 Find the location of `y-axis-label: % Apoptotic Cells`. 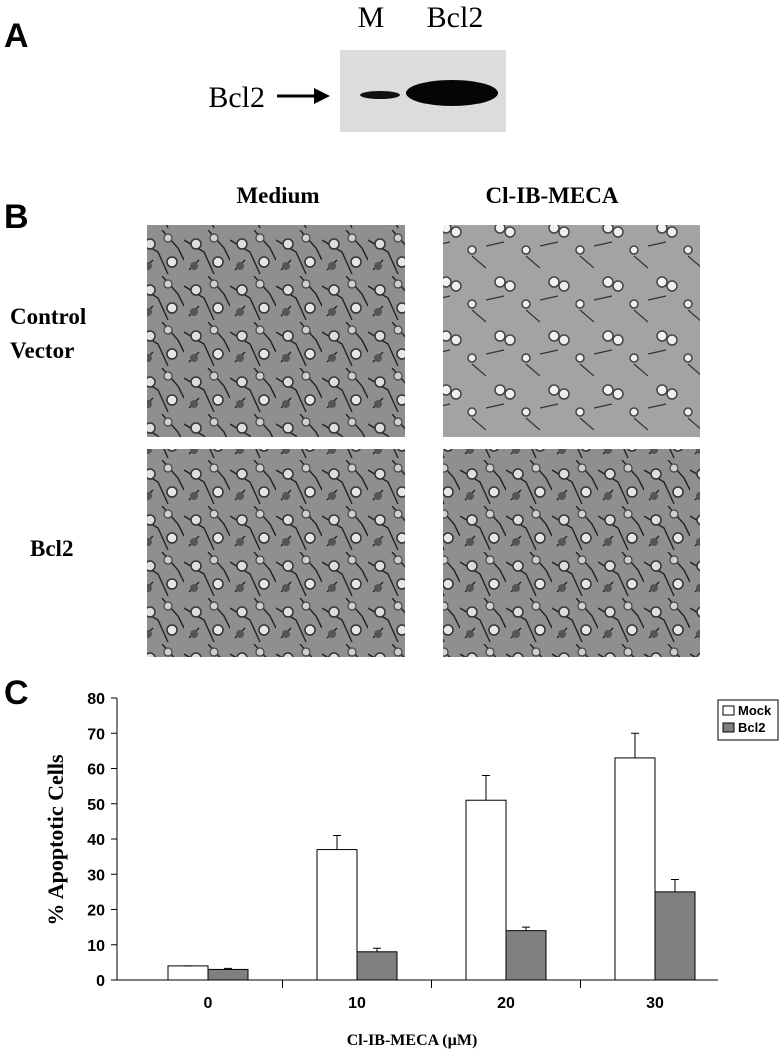

y-axis-label: % Apoptotic Cells is located at coordinates (55, 840).